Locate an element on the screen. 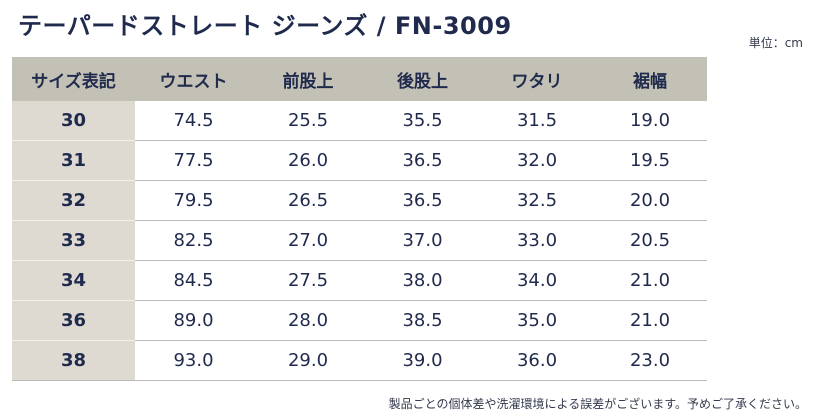 The width and height of the screenshot is (815, 417). front-rise-cell: 26.5 is located at coordinates (308, 200).